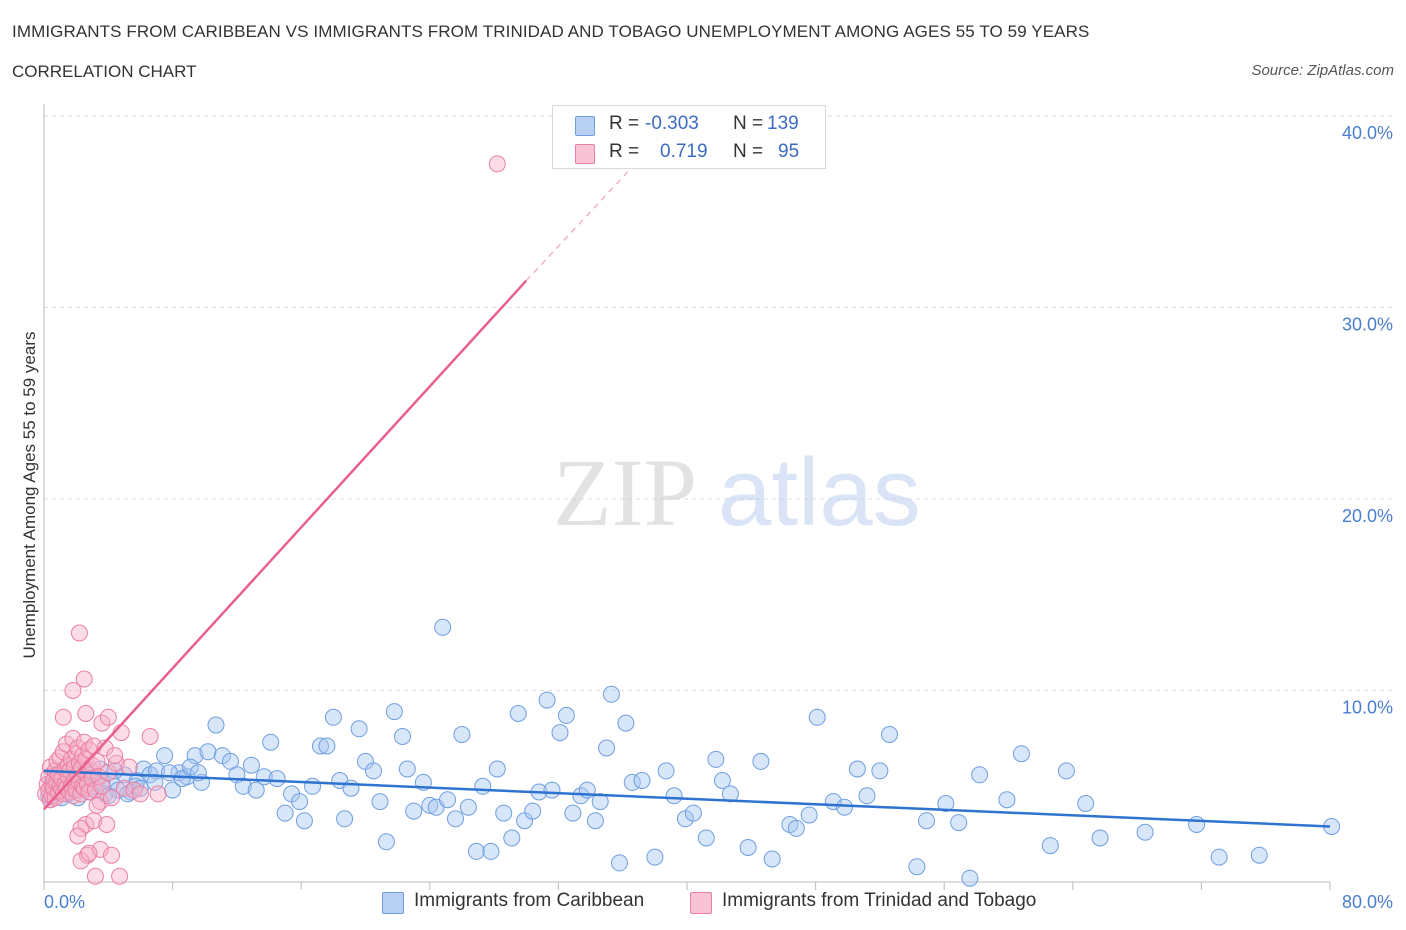  Describe the element at coordinates (783, 123) in the screenshot. I see `legend-n-value: 139` at that location.